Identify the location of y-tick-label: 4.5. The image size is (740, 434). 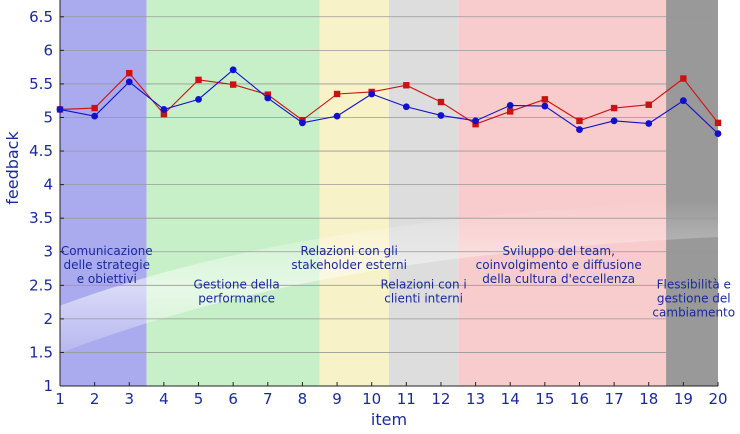
(41, 151).